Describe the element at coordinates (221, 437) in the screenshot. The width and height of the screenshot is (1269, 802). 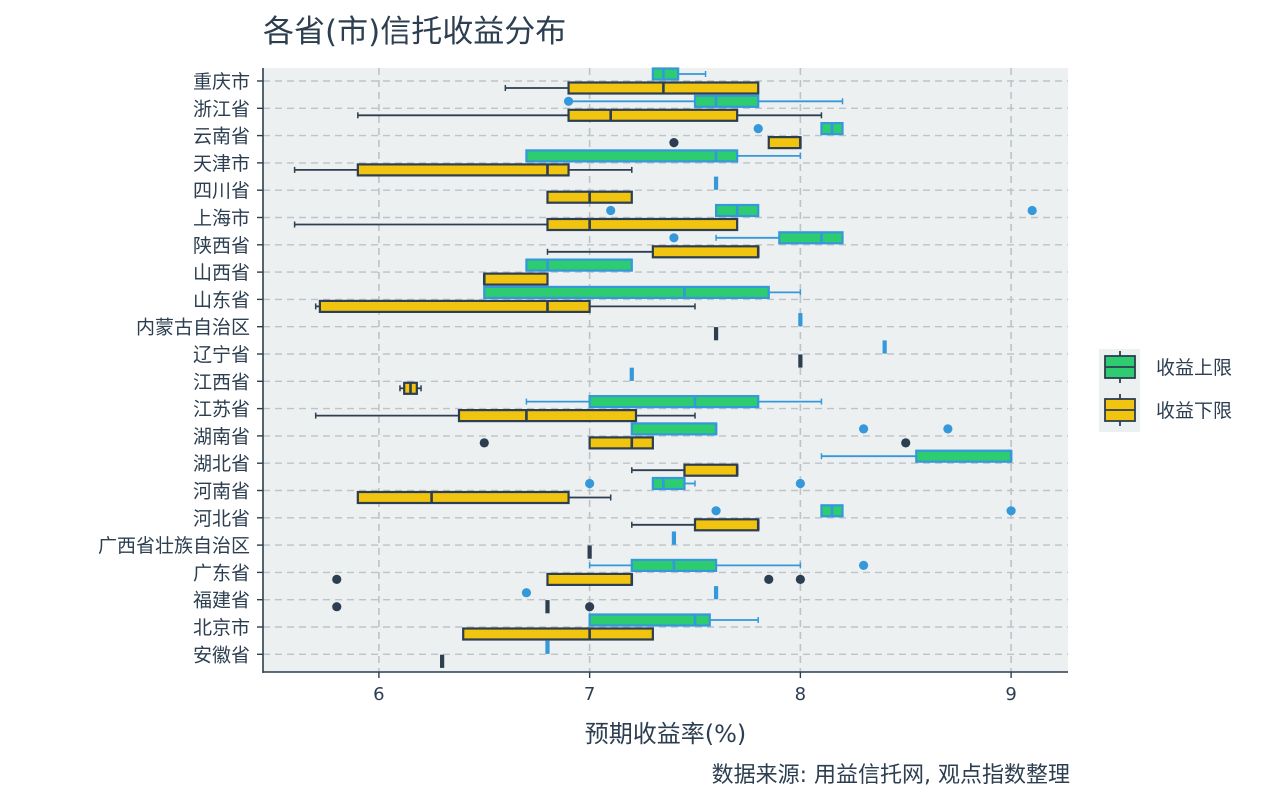
I see `y-tick-label: 湖南省` at that location.